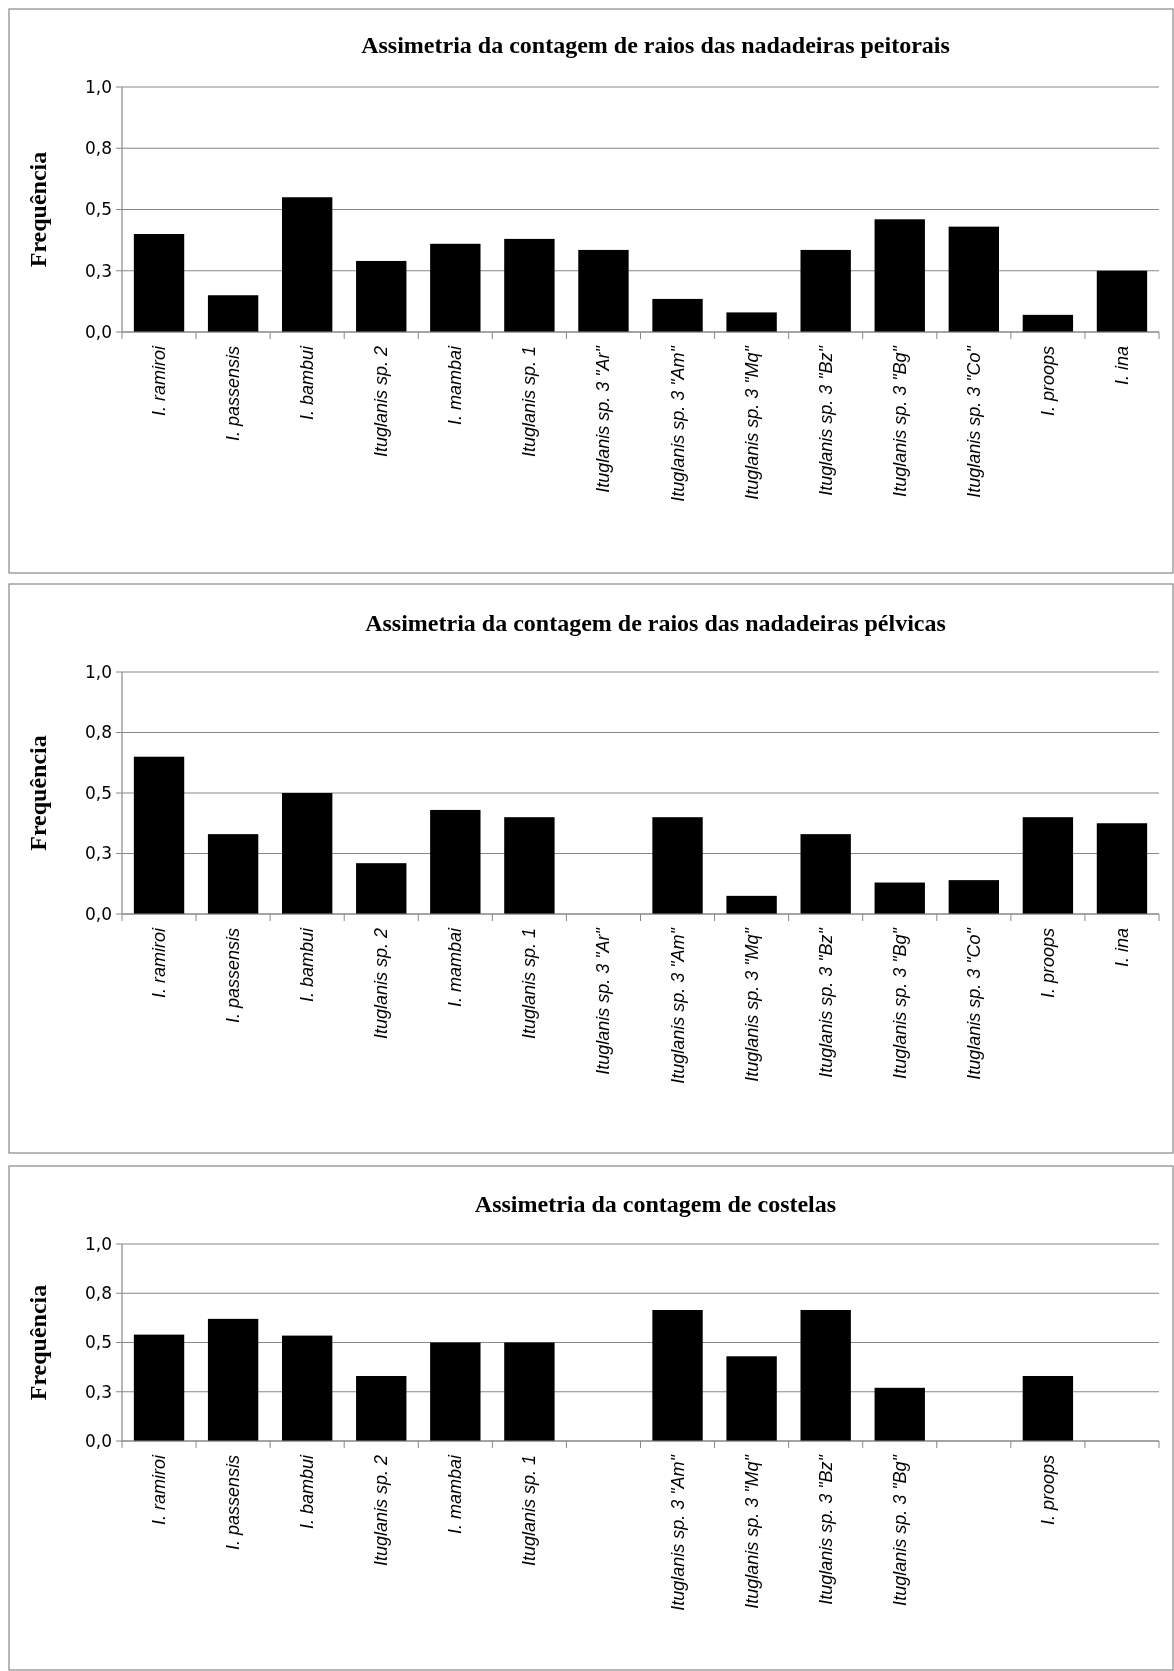  What do you see at coordinates (655, 623) in the screenshot?
I see `chart-title: Assimetria da contagem de raios das nadadeiras pélvicas` at bounding box center [655, 623].